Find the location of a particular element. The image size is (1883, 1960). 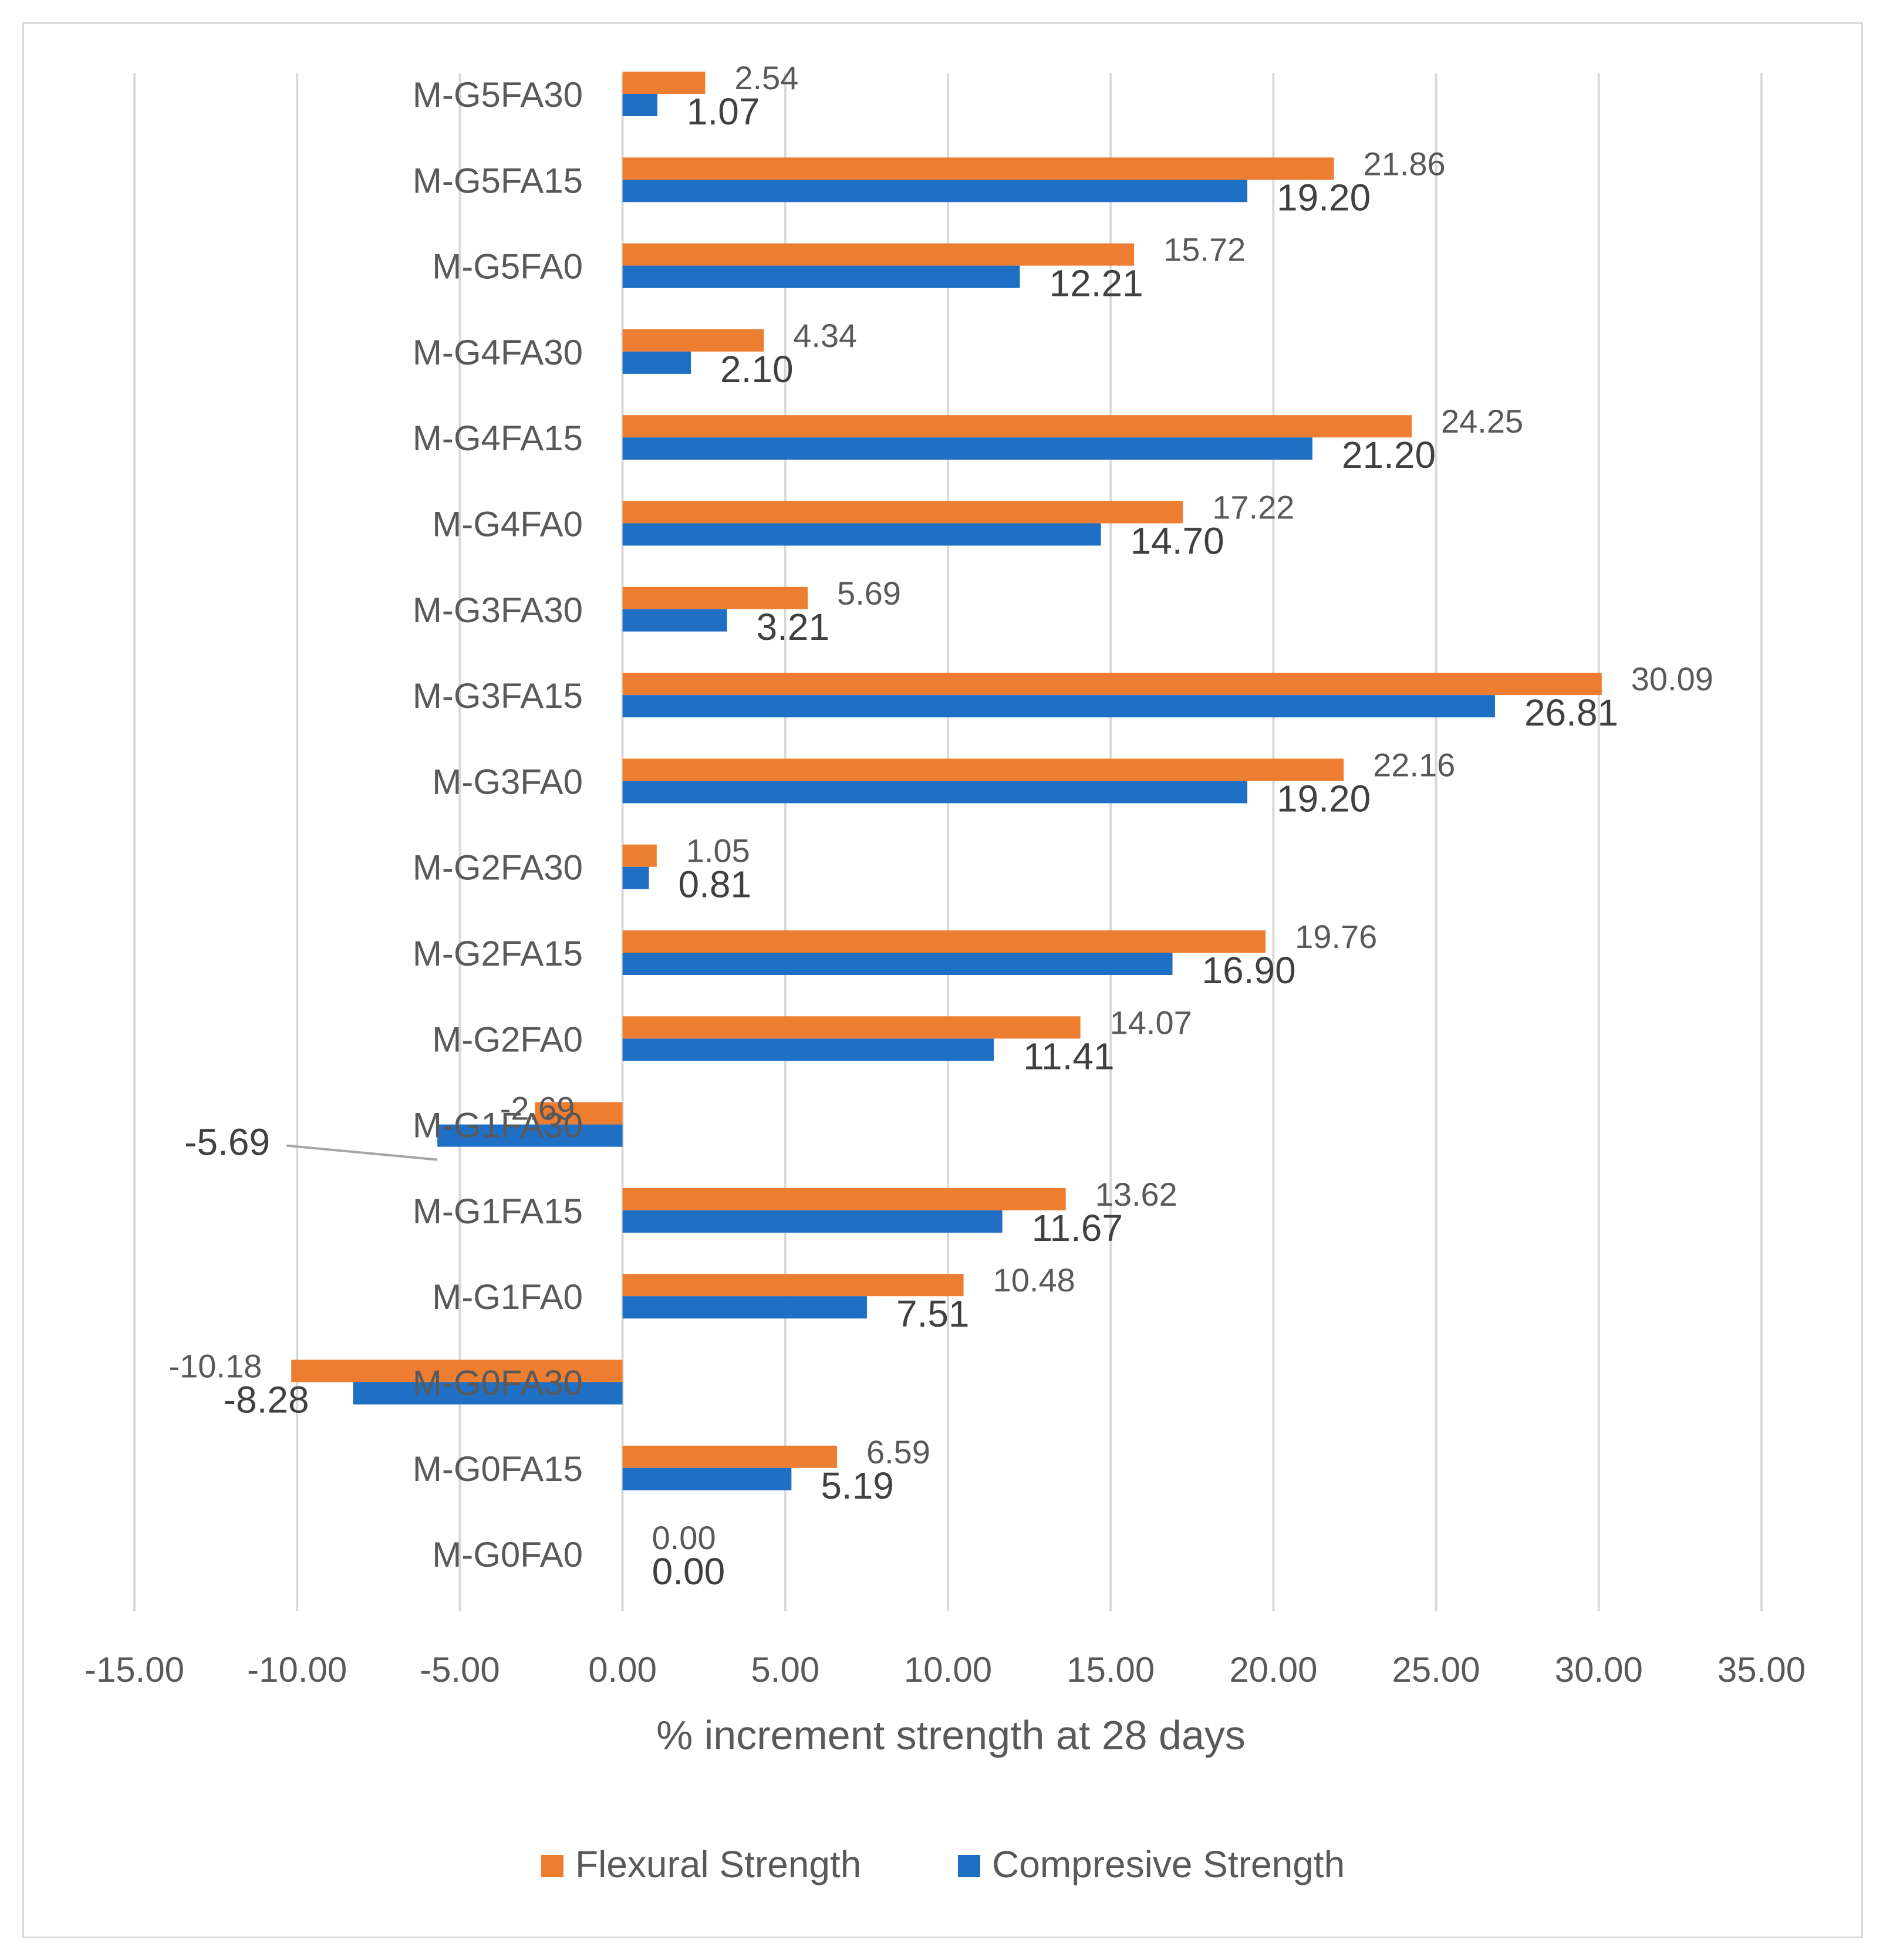

compressive-bar-M-G1FA15 is located at coordinates (812, 1221).